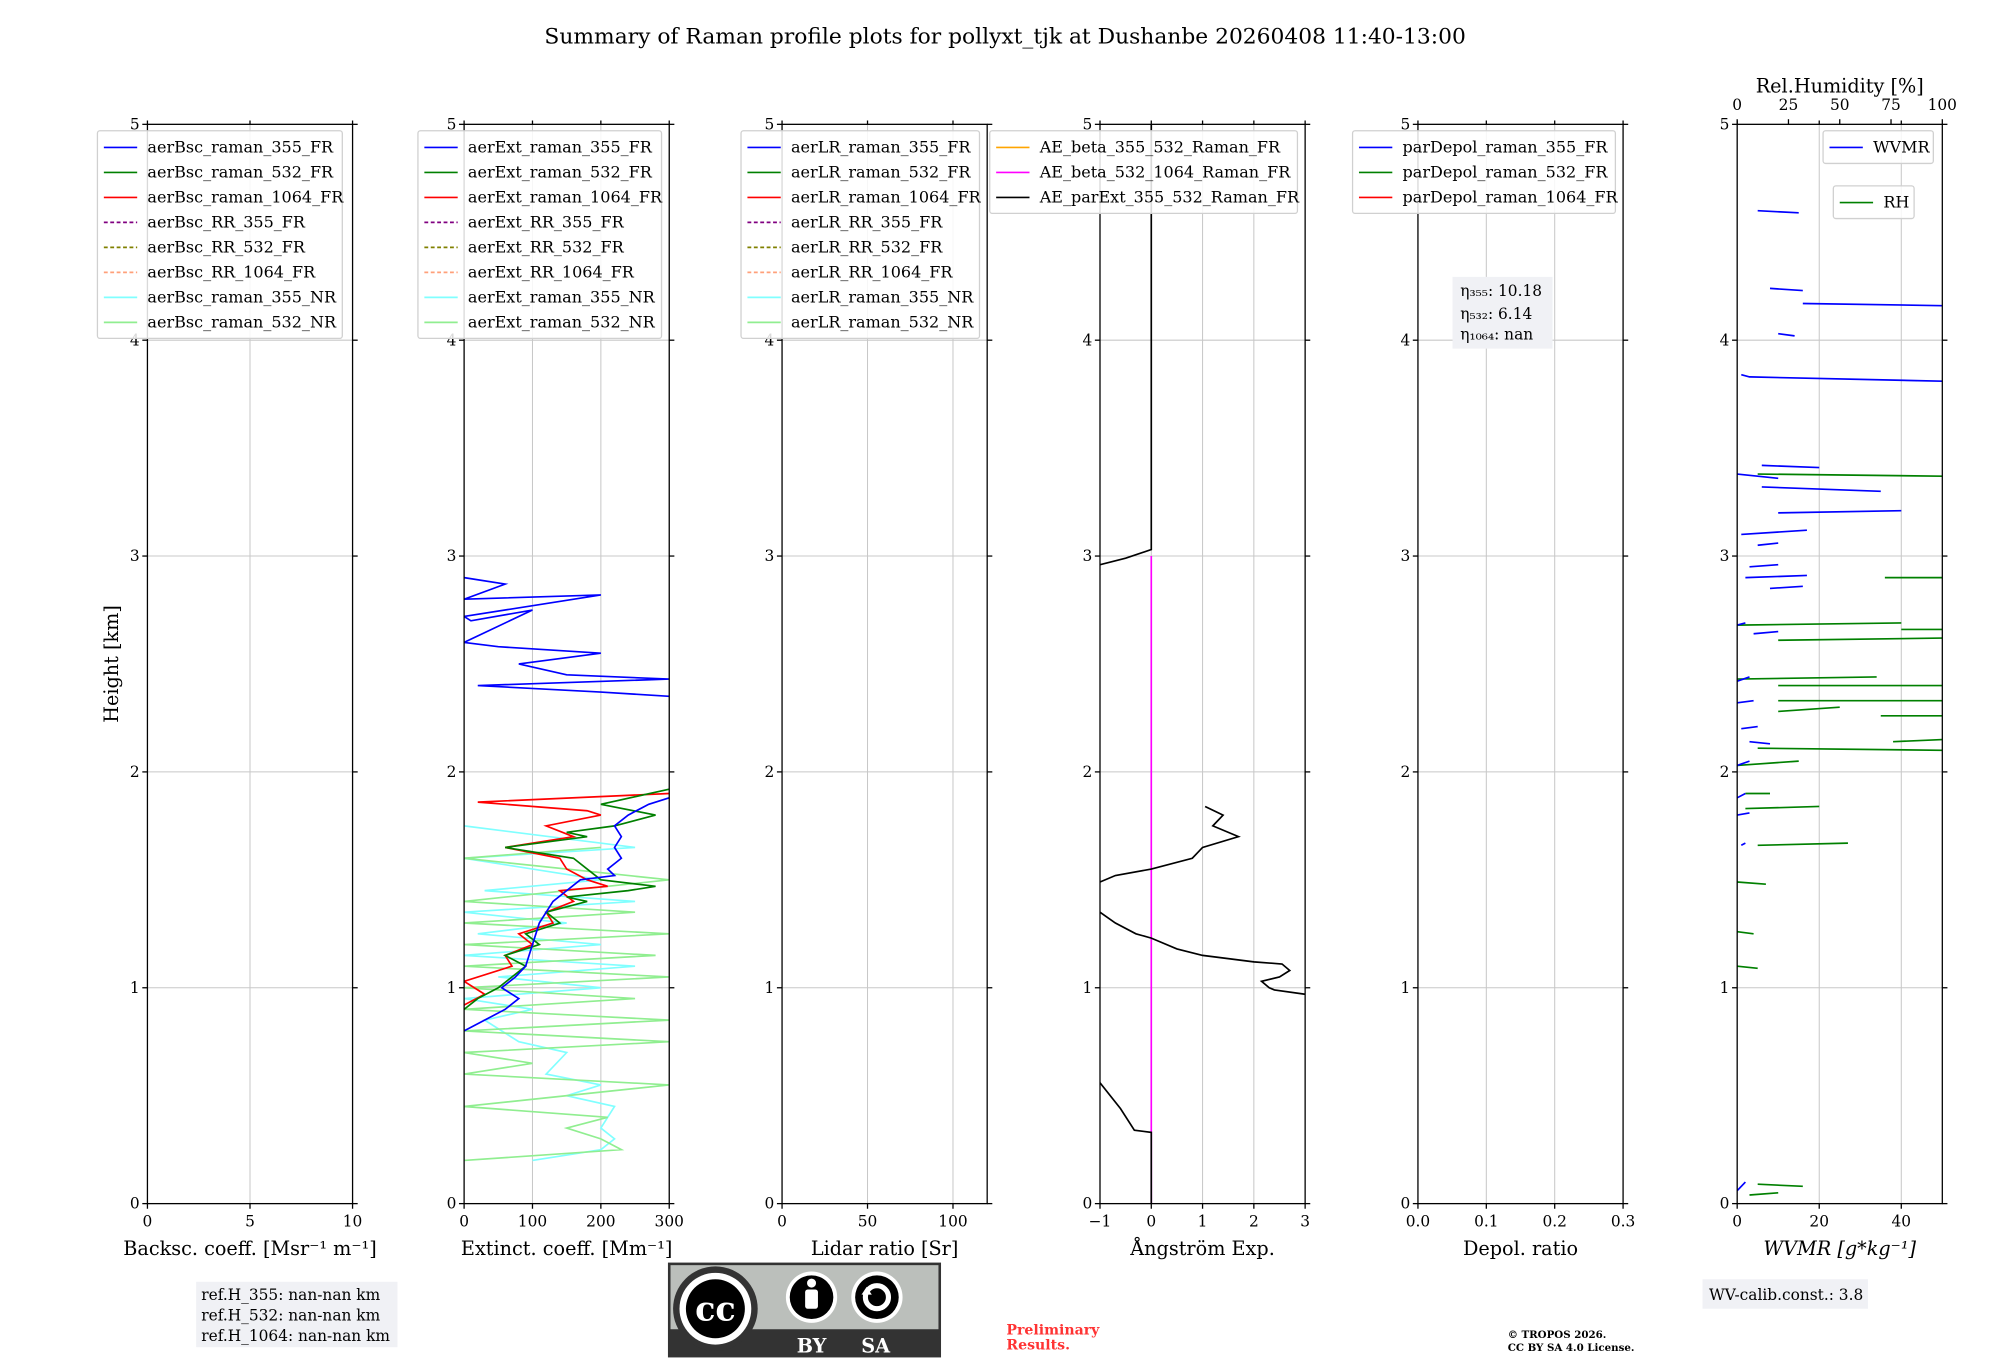 This screenshot has height=1360, width=2000. Describe the element at coordinates (566, 1248) in the screenshot. I see `x-axis-label: Extinct. coeff. [Mm⁻¹]` at that location.